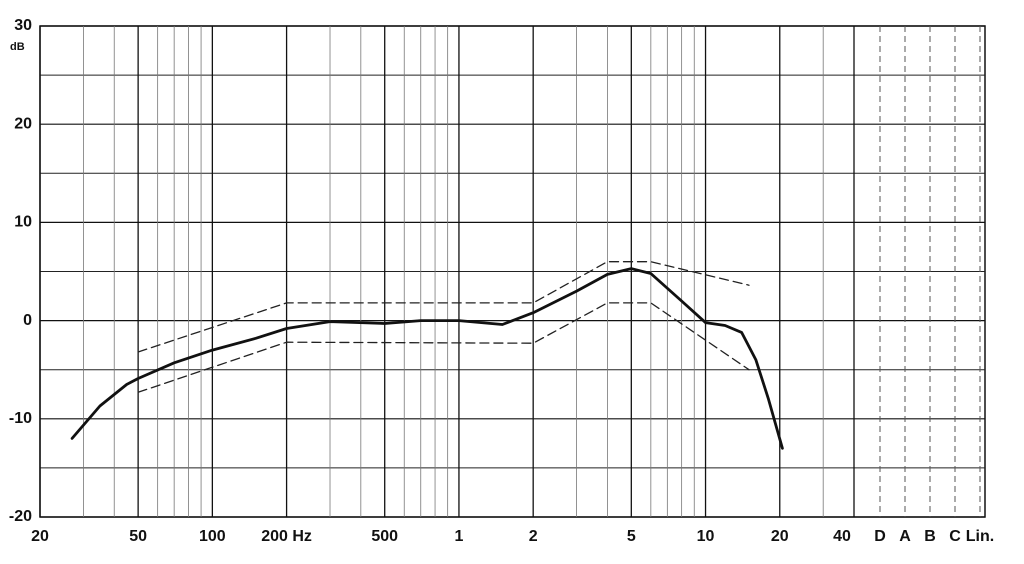  Describe the element at coordinates (17, 47) in the screenshot. I see `y-unit: dB` at that location.